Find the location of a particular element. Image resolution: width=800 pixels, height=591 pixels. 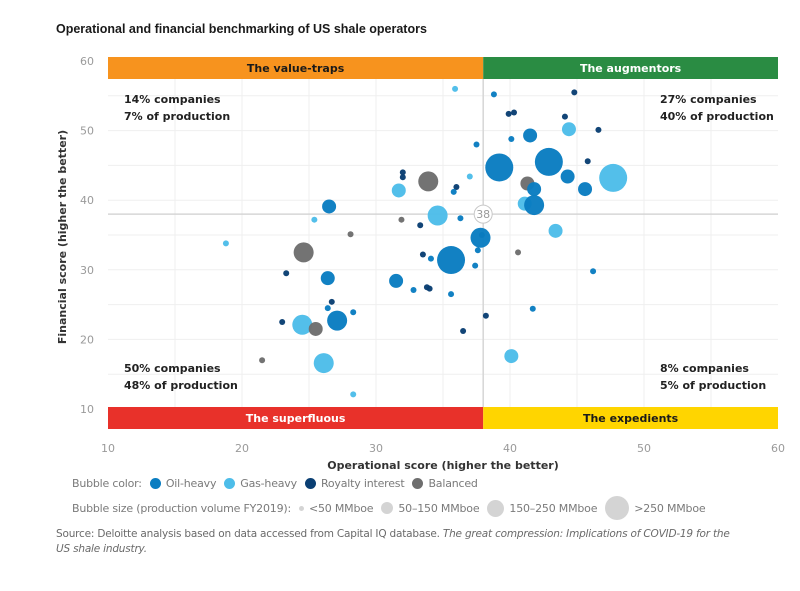

legend-item-balanced: Balanced is located at coordinates (445, 483).